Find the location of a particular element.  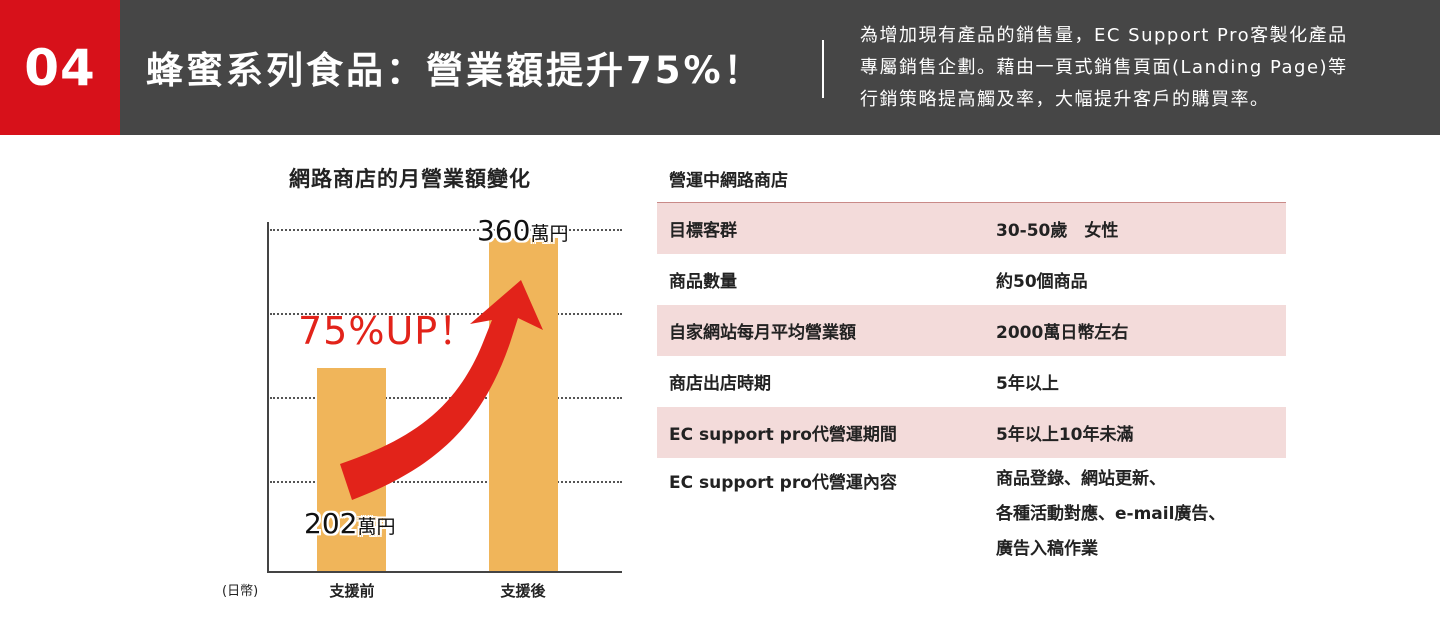

description-line: 專屬銷售企劃。藉由一頁式銷售頁面(Landing Page)等 is located at coordinates (1104, 67).